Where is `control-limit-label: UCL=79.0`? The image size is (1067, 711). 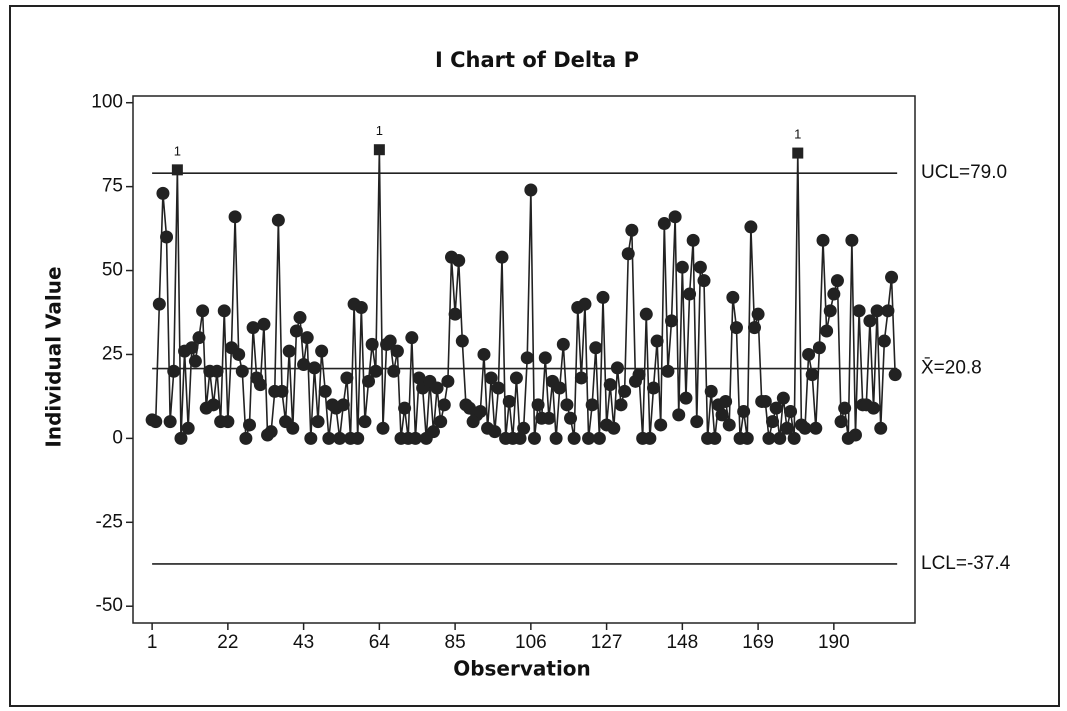
control-limit-label: UCL=79.0 is located at coordinates (964, 172).